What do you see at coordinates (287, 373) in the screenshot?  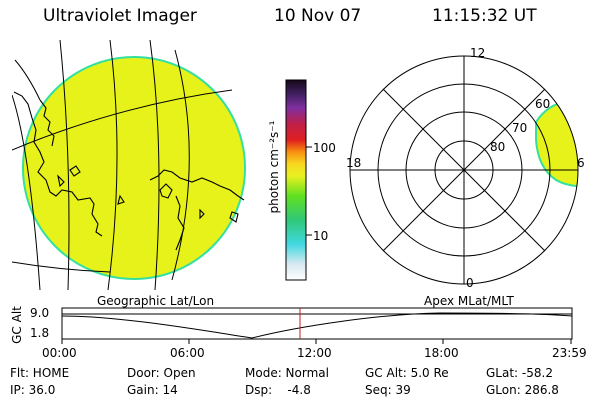 I see `status-mode: Mode: Normal` at bounding box center [287, 373].